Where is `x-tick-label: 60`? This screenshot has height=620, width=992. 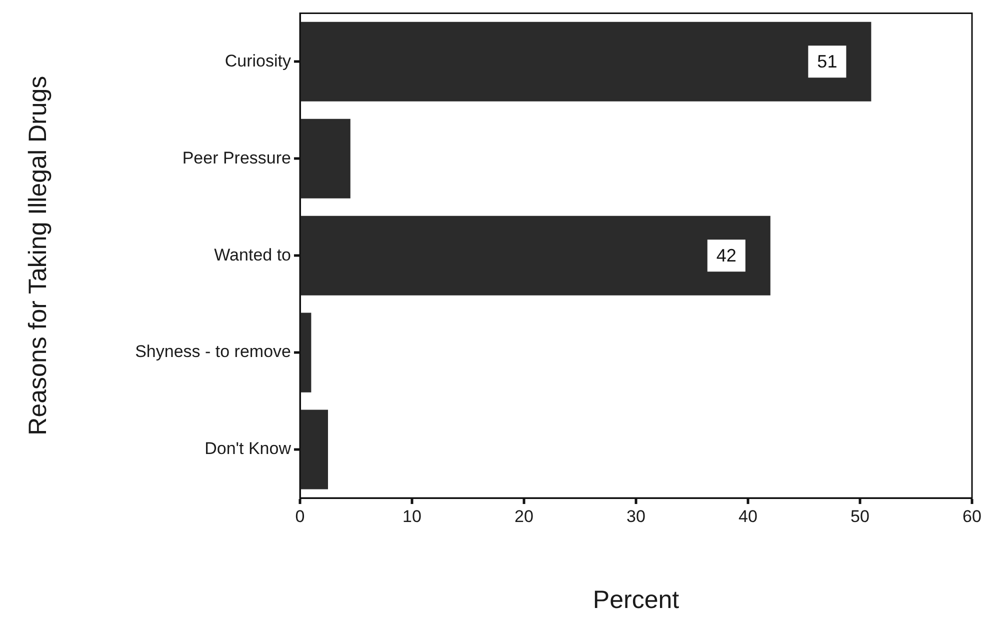 x-tick-label: 60 is located at coordinates (972, 516).